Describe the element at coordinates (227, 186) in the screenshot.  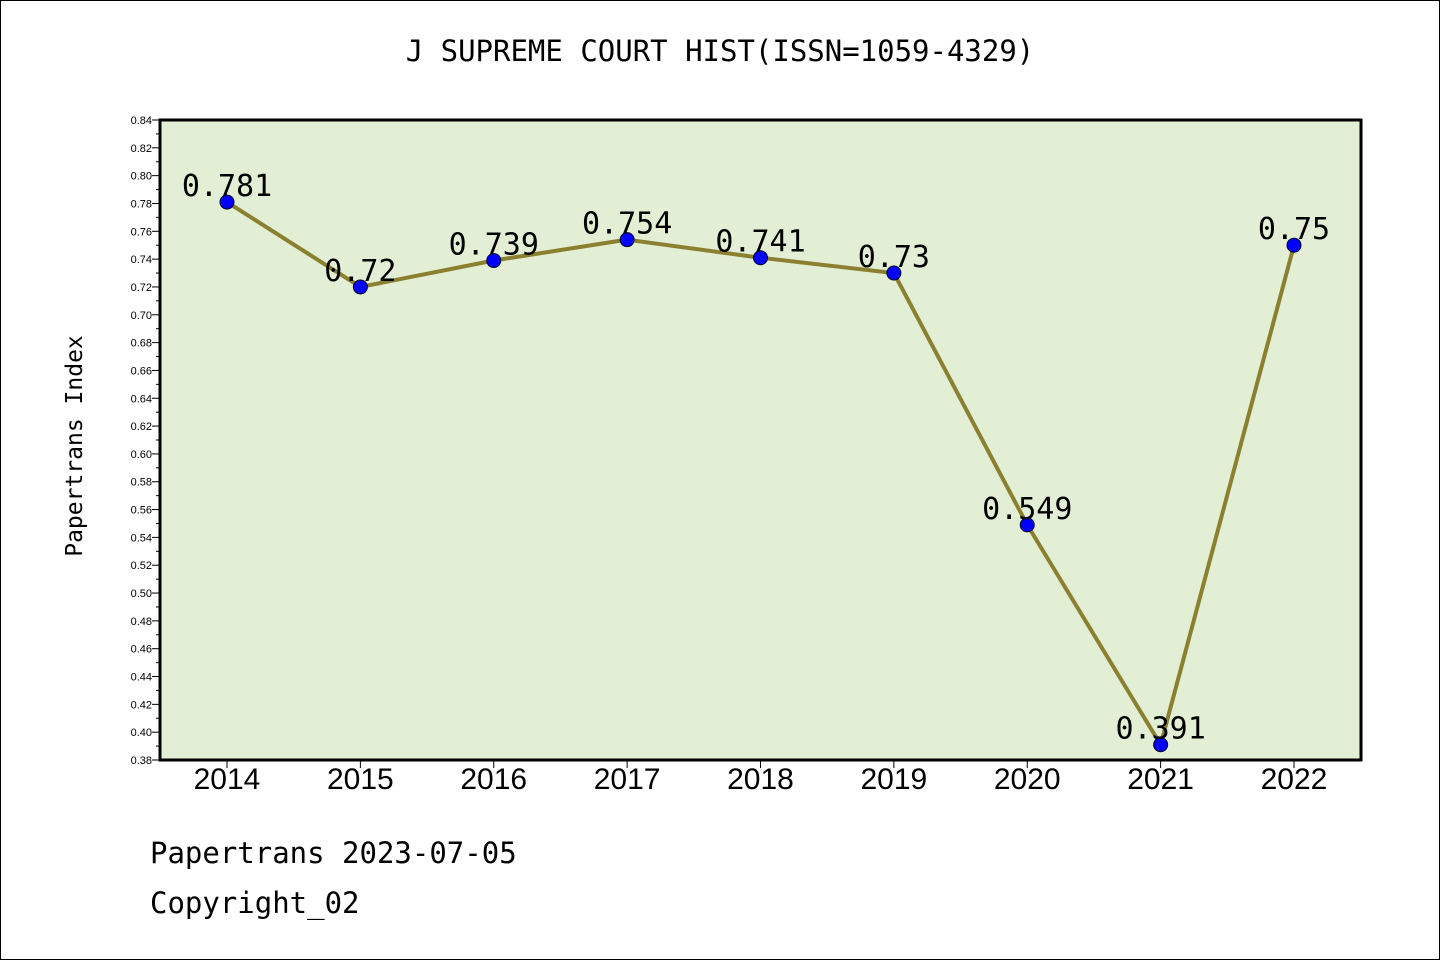
I see `data-label: 0.781` at that location.